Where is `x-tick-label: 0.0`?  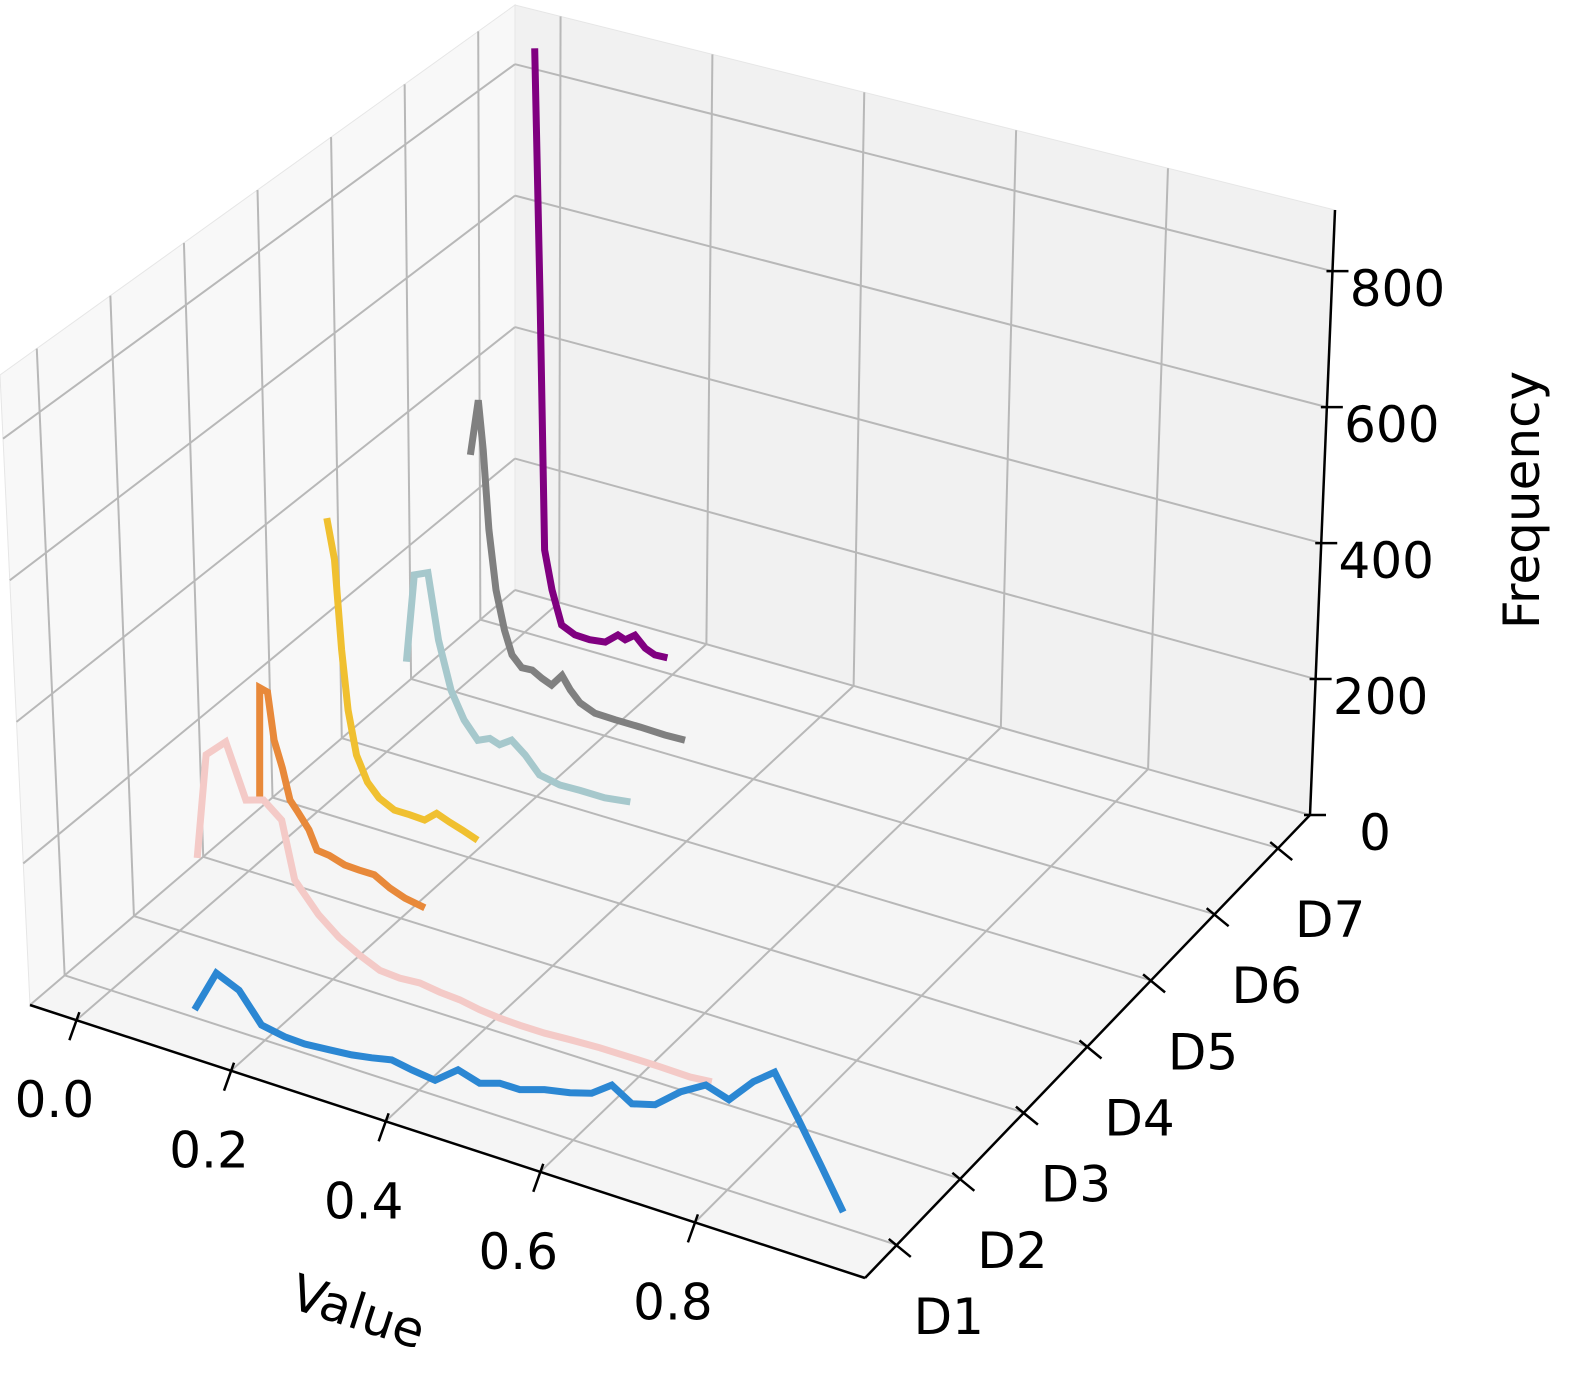
x-tick-label: 0.0 is located at coordinates (55, 1100).